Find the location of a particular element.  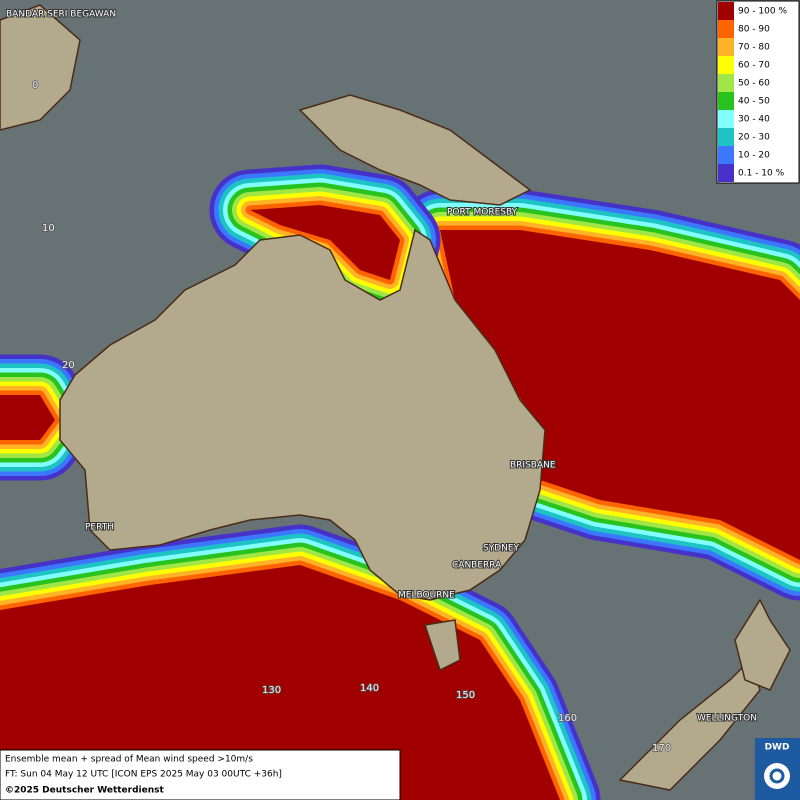

place-label: MELBOURNE is located at coordinates (426, 596).